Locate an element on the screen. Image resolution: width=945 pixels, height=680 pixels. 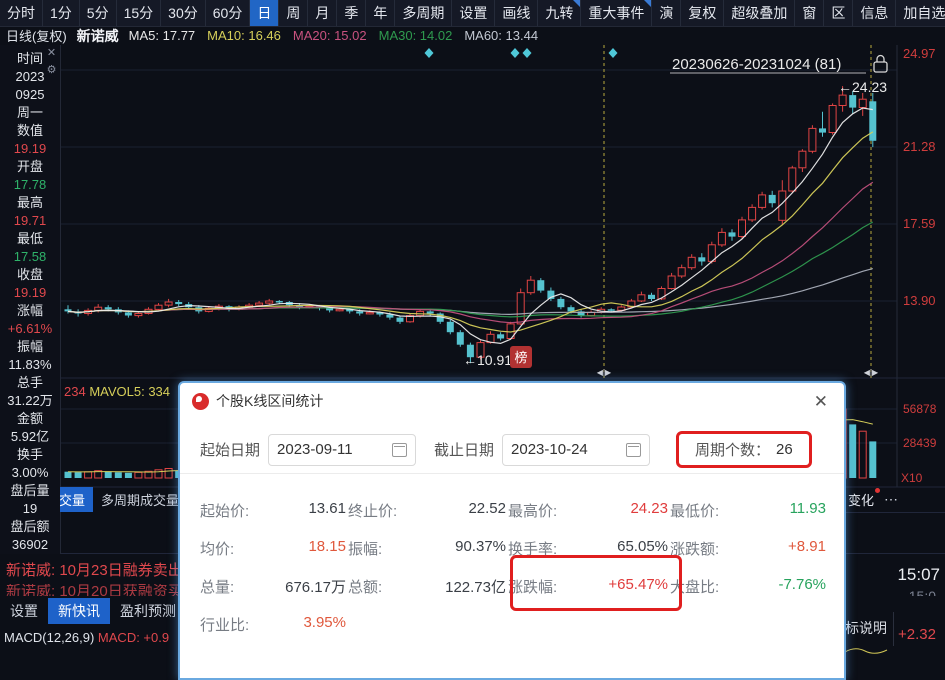
kline-type-label: 日线(复权) is located at coordinates (36, 36).